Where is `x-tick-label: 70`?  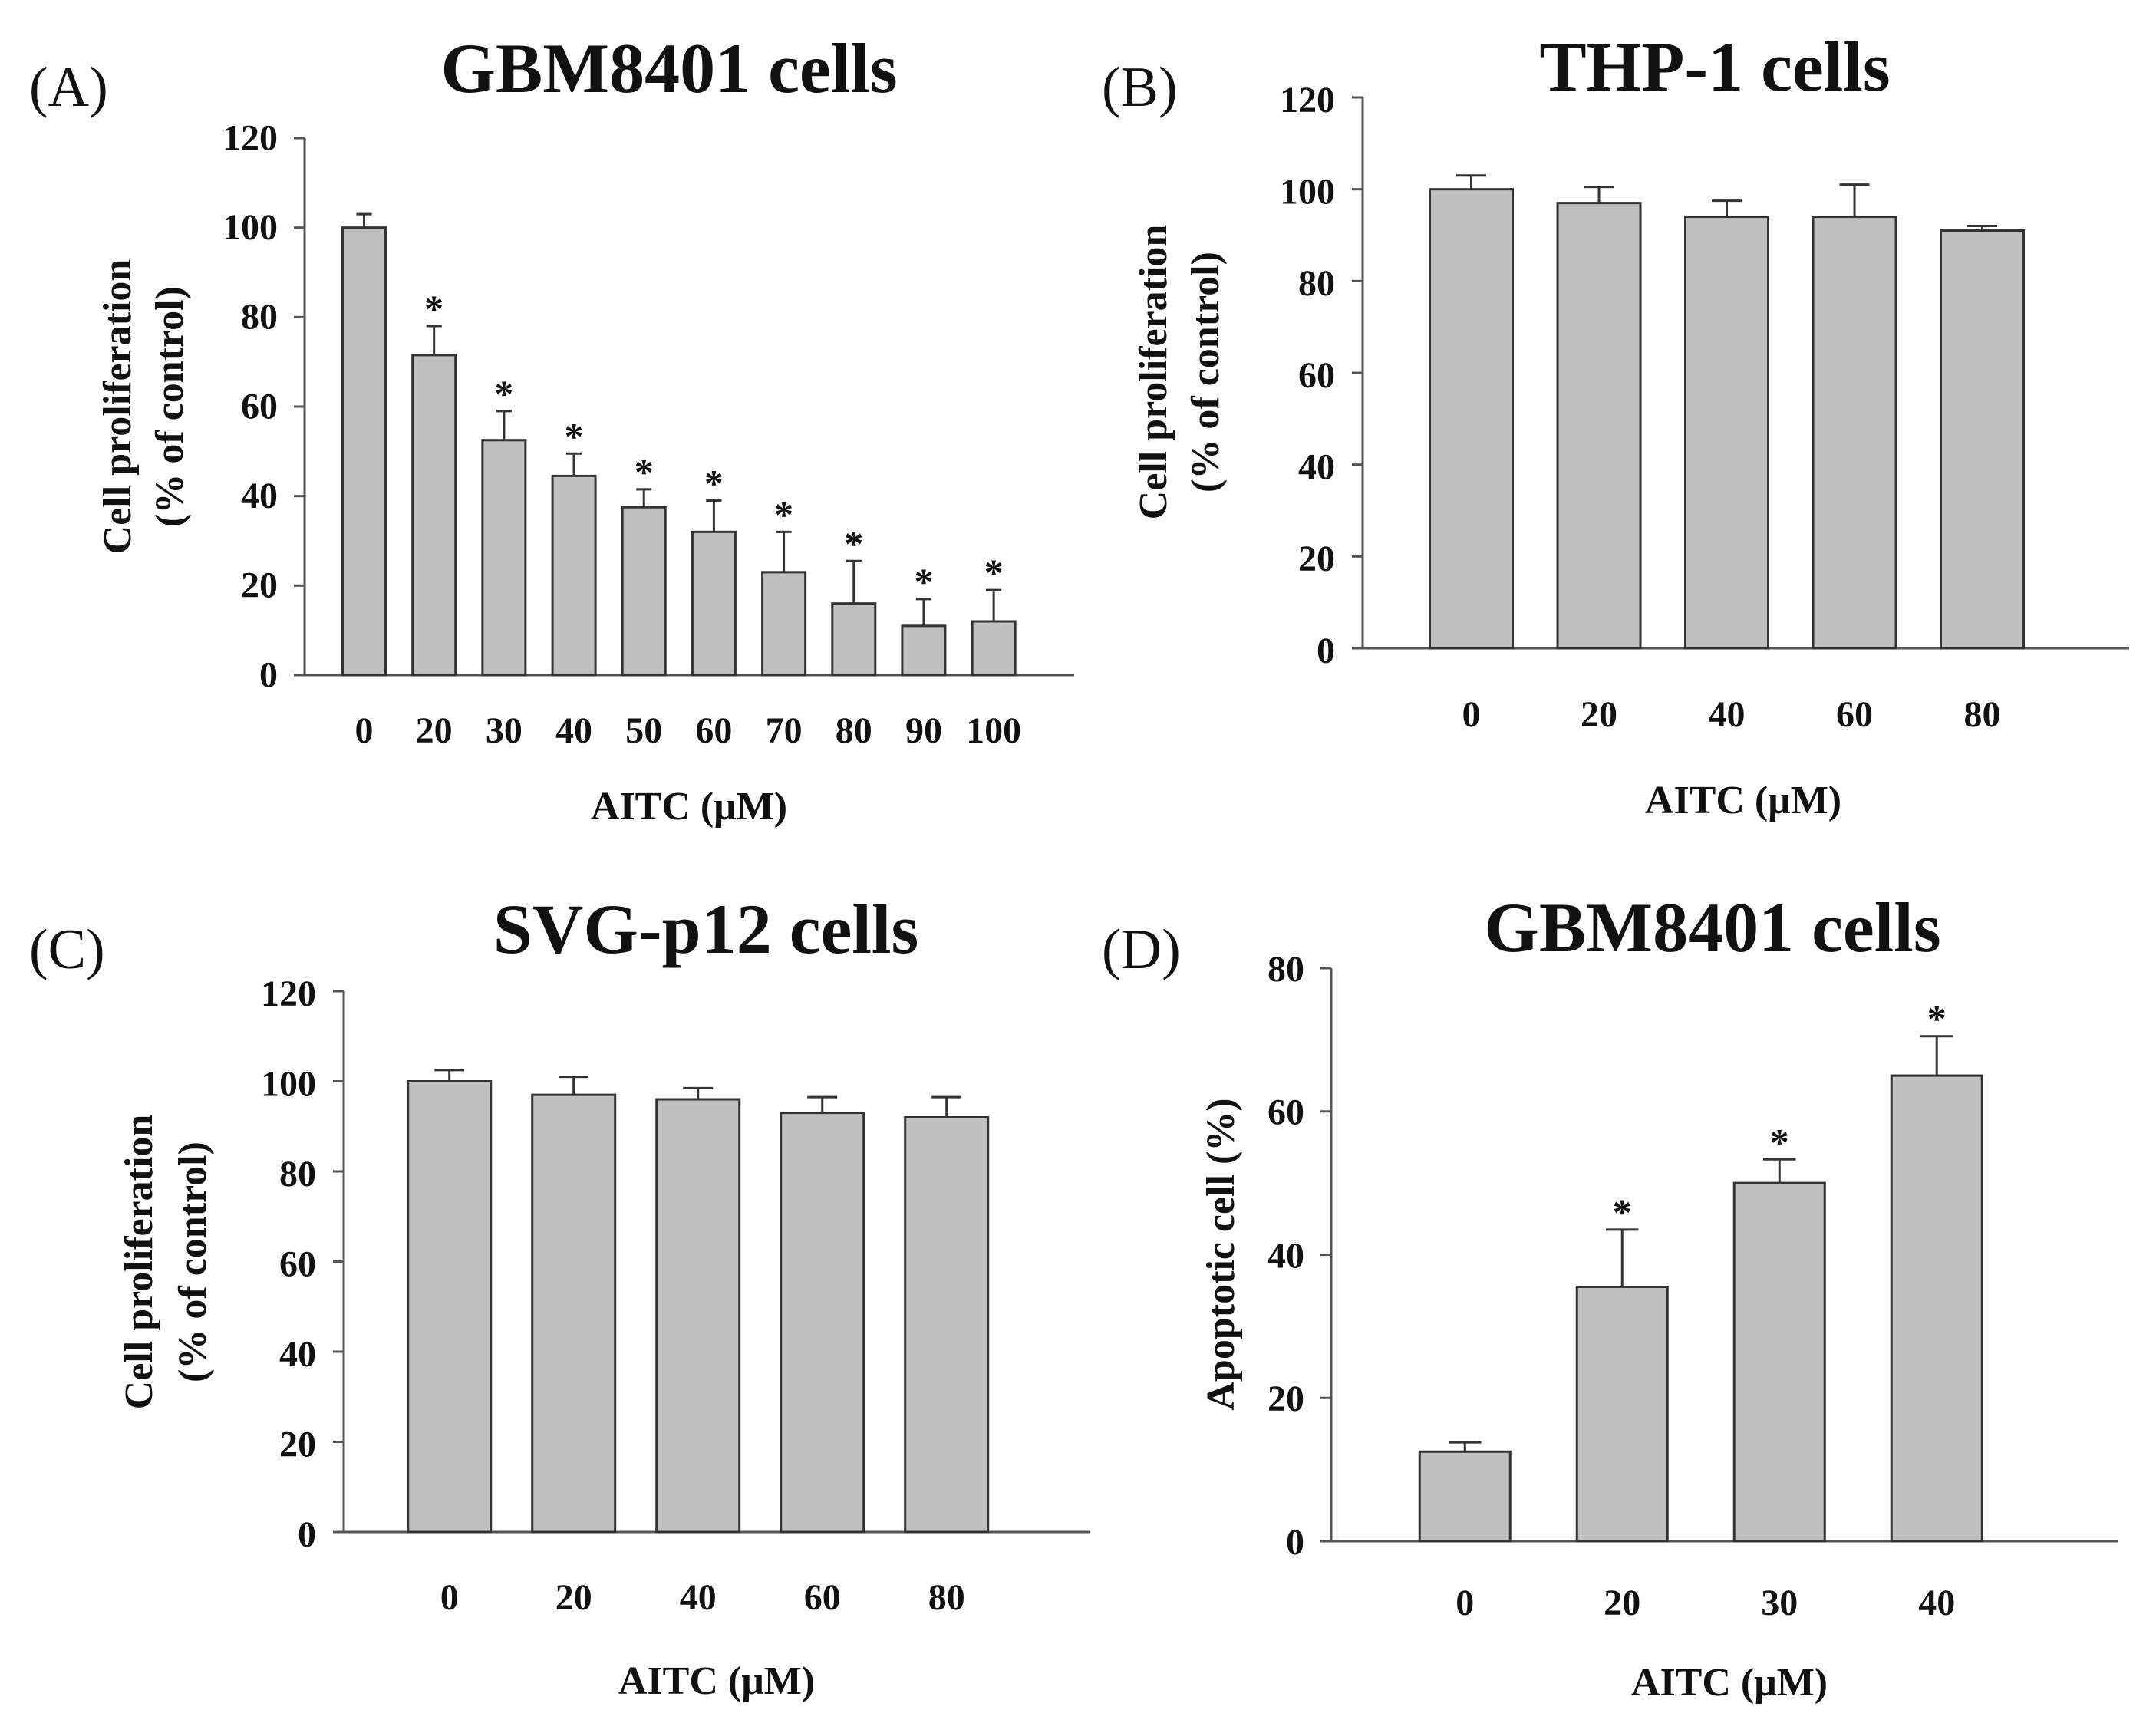
x-tick-label: 70 is located at coordinates (784, 730).